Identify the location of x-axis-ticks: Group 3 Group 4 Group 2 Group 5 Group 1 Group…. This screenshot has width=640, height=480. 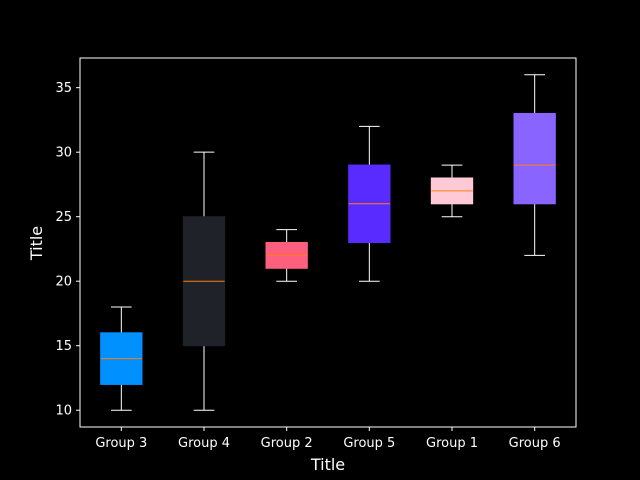
(328, 439).